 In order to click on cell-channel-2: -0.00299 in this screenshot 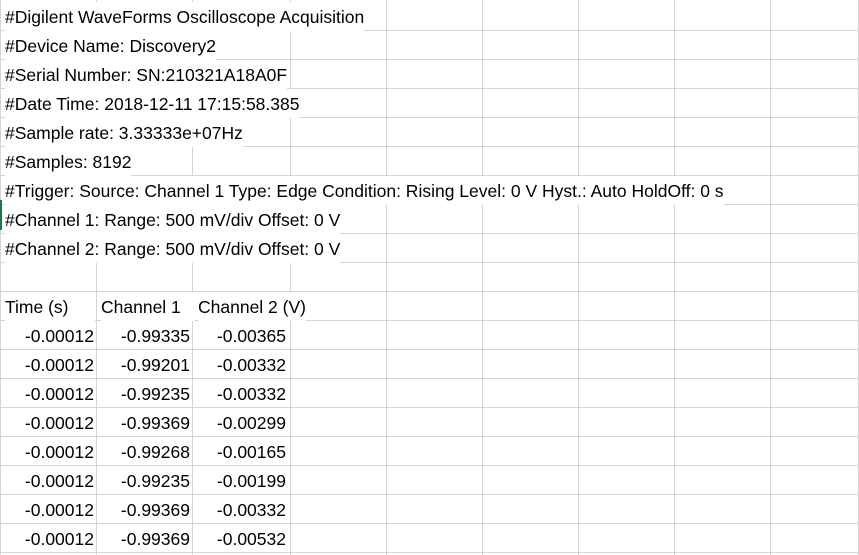, I will do `click(251, 423)`.